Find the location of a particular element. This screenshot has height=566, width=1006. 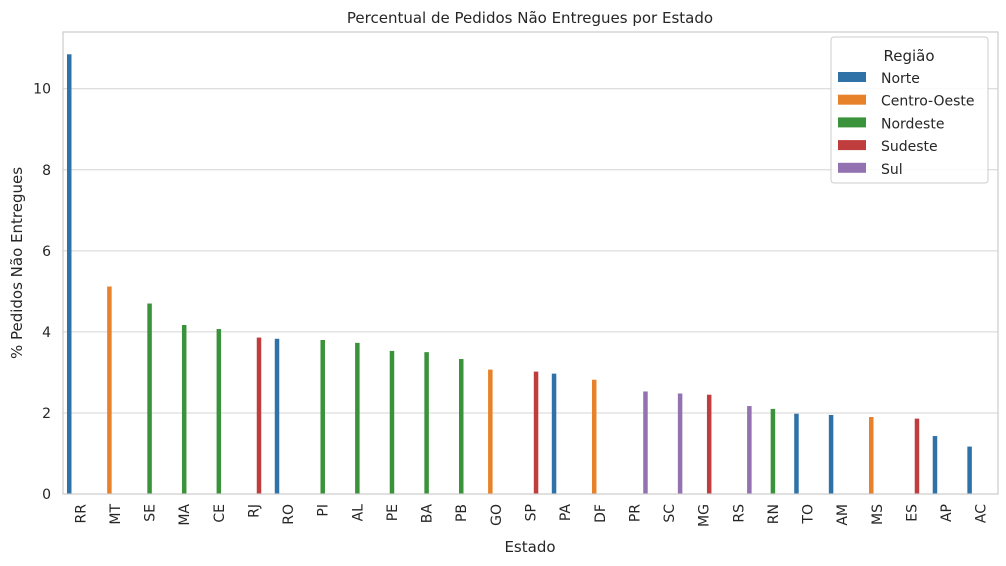

bar-ms-centro-oeste is located at coordinates (871, 455).